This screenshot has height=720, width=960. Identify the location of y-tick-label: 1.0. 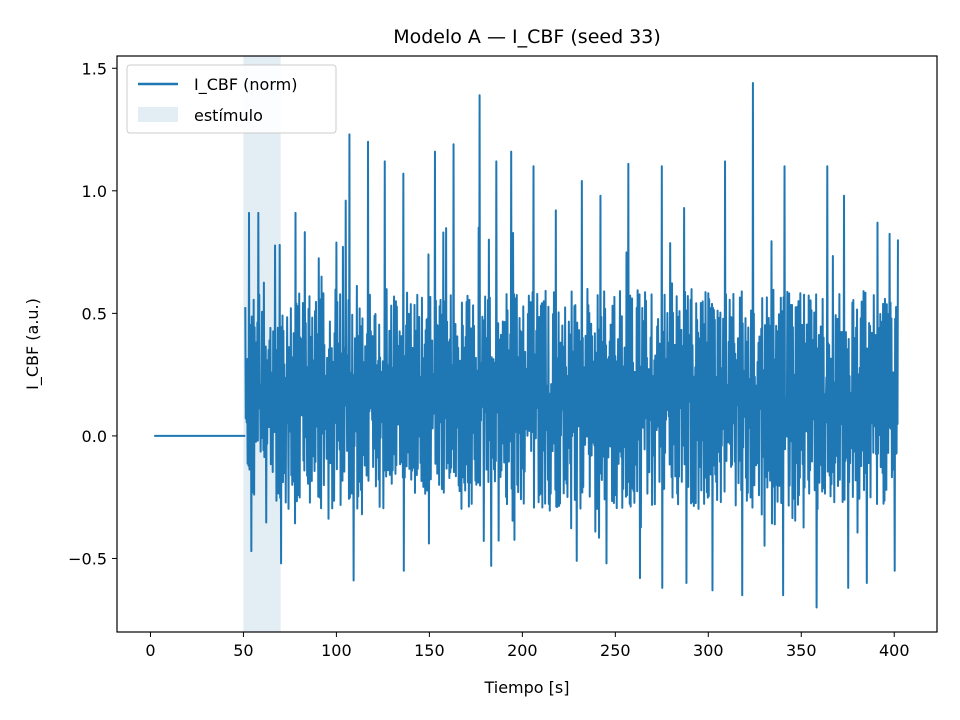
(94, 191).